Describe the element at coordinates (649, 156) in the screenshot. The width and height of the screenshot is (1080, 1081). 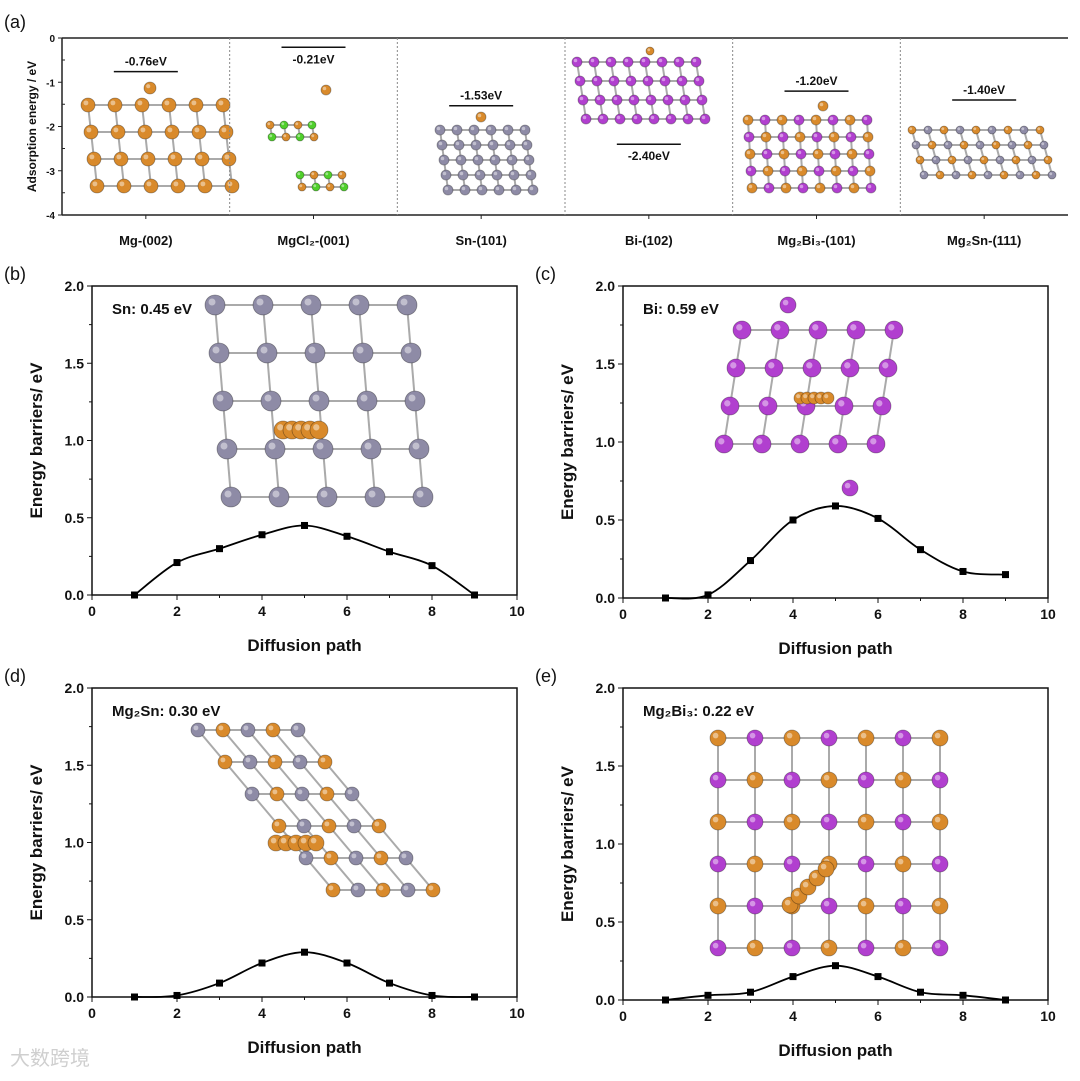
I see `energy-label: -2.40eV` at that location.